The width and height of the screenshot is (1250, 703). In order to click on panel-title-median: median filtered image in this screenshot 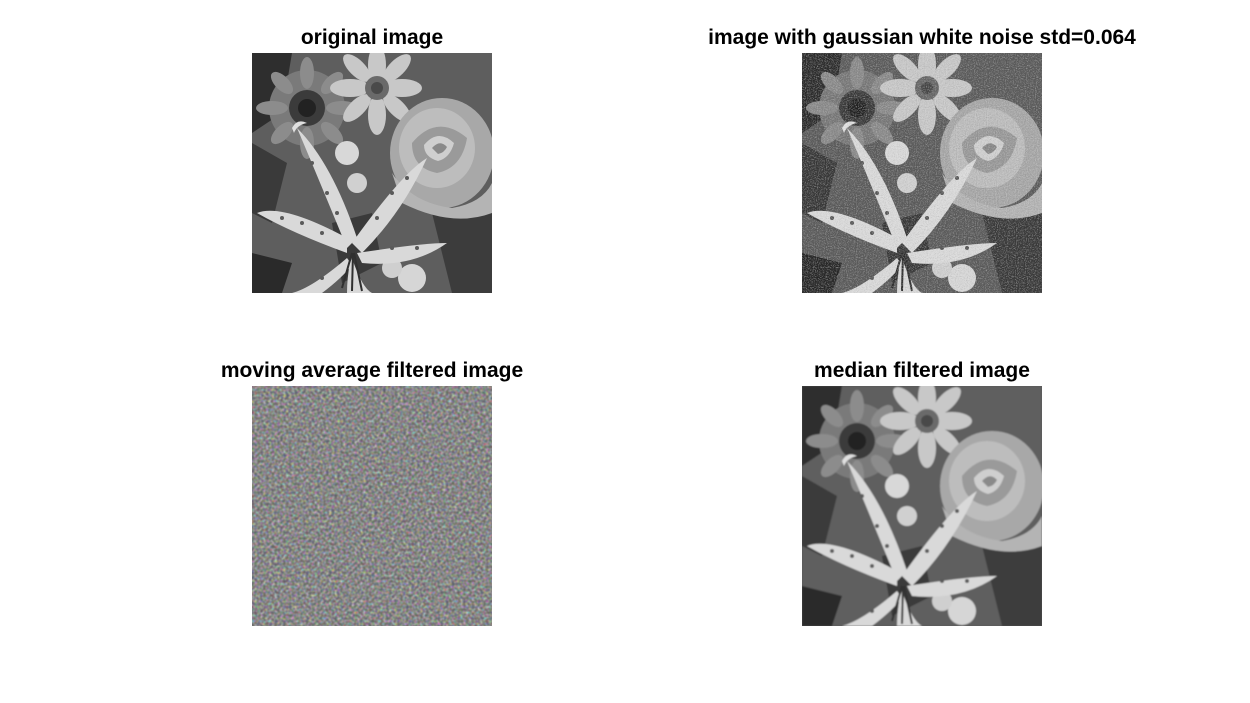, I will do `click(922, 370)`.